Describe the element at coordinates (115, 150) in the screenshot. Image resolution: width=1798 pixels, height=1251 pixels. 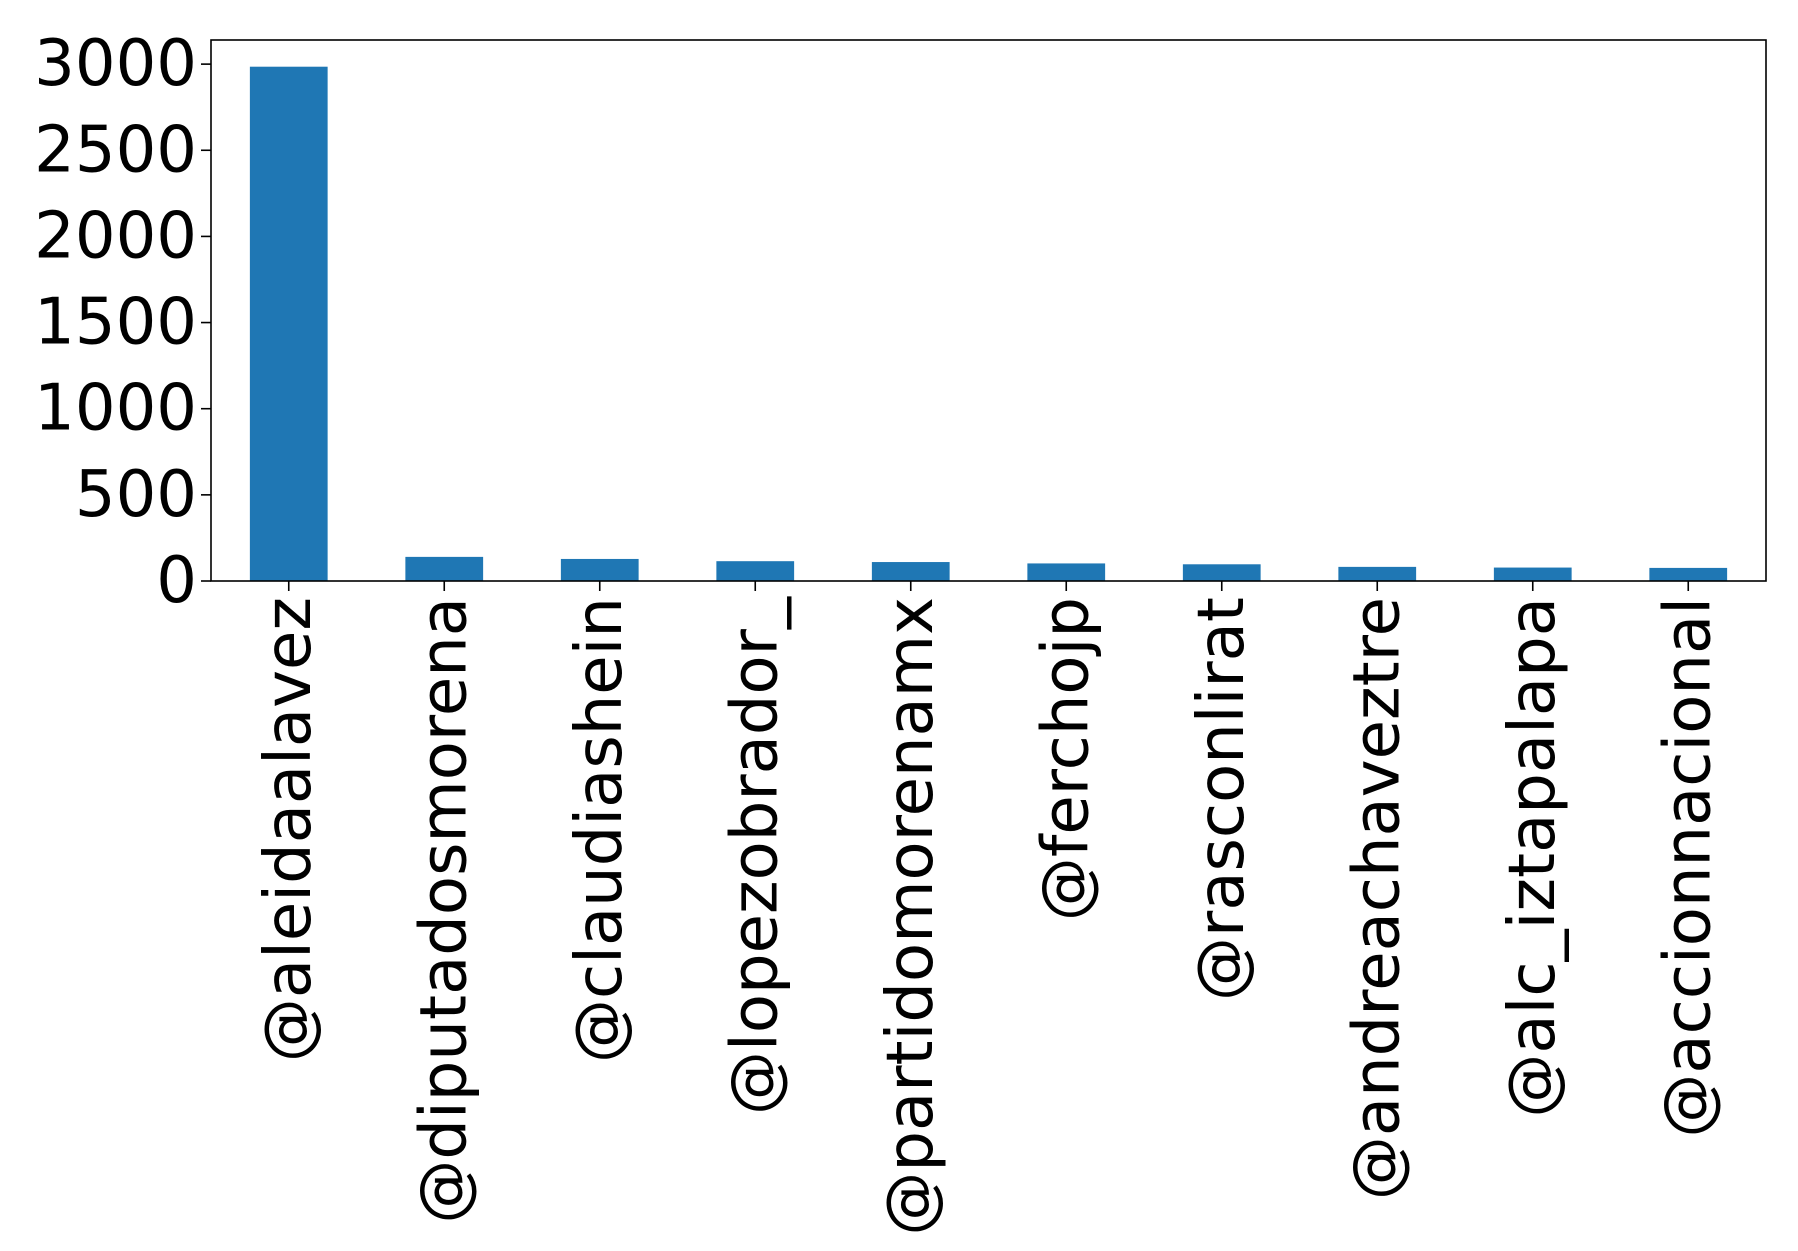
I see `y-tick-label: 2500` at that location.